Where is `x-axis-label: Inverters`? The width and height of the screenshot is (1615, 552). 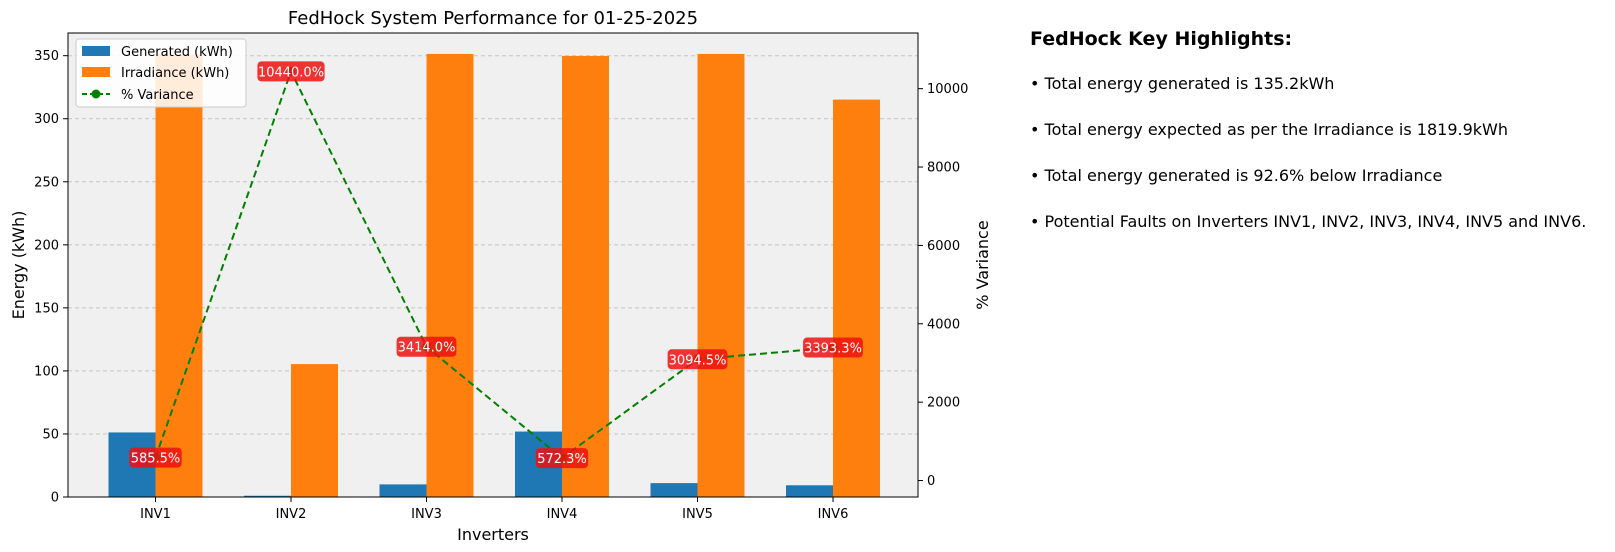 x-axis-label: Inverters is located at coordinates (493, 534).